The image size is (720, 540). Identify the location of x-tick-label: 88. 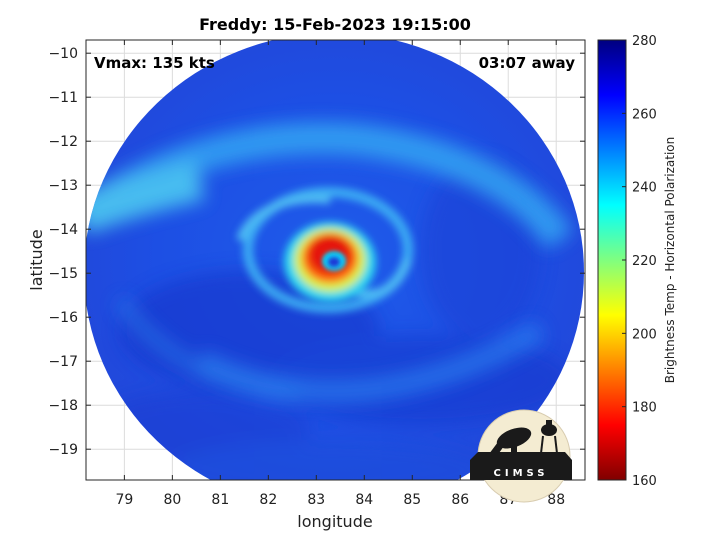
(556, 500).